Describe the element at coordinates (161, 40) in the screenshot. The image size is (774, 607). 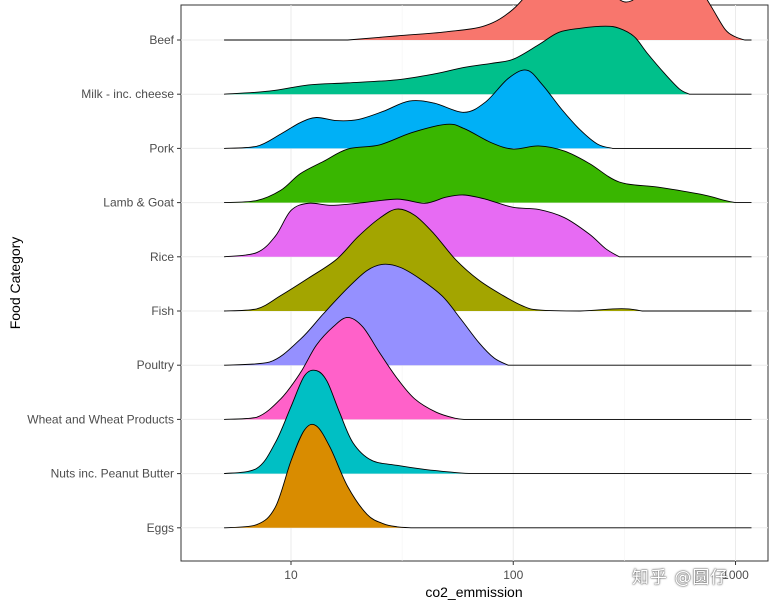
I see `y-tick-label: Beef` at that location.